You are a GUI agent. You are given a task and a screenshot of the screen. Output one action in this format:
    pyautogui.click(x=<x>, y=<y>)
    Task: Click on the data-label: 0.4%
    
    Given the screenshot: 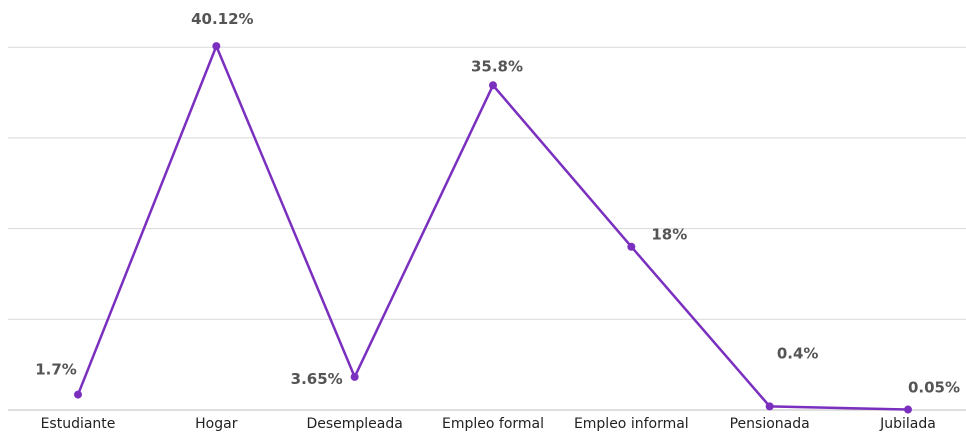 What is the action you would take?
    pyautogui.click(x=798, y=353)
    